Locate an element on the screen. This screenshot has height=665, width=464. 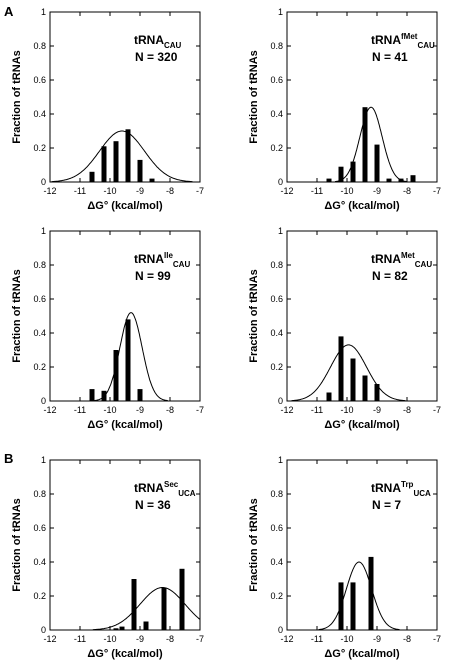
section-label-b: B is located at coordinates (8, 458).